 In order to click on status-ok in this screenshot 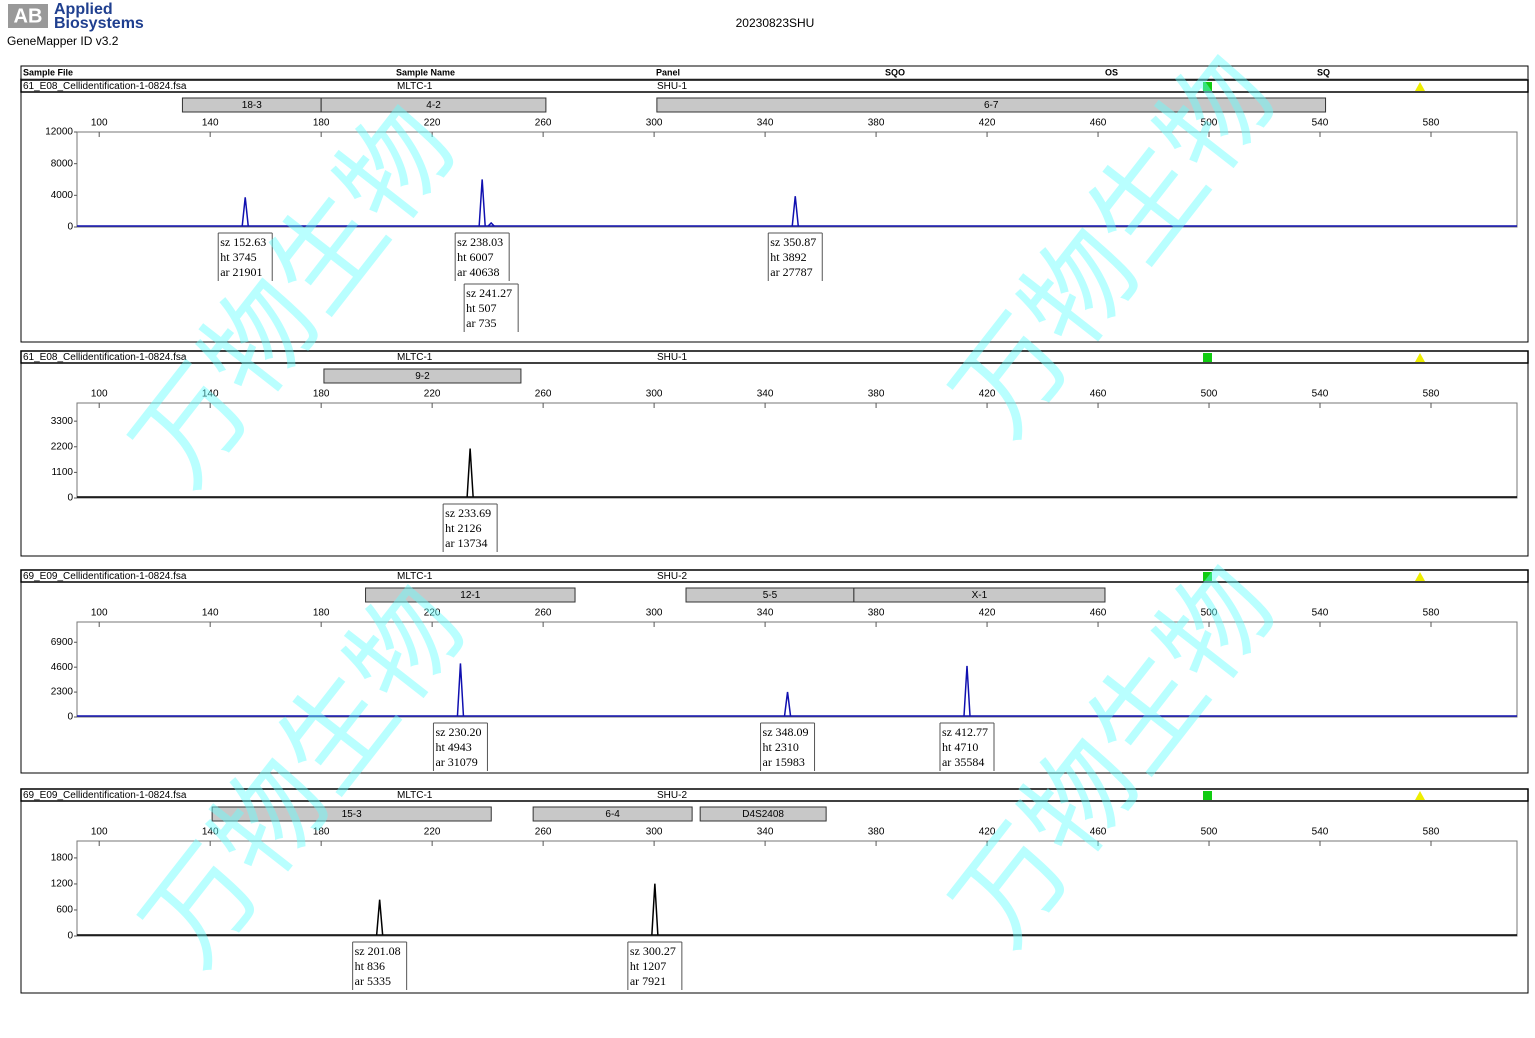, I will do `click(1207, 86)`.